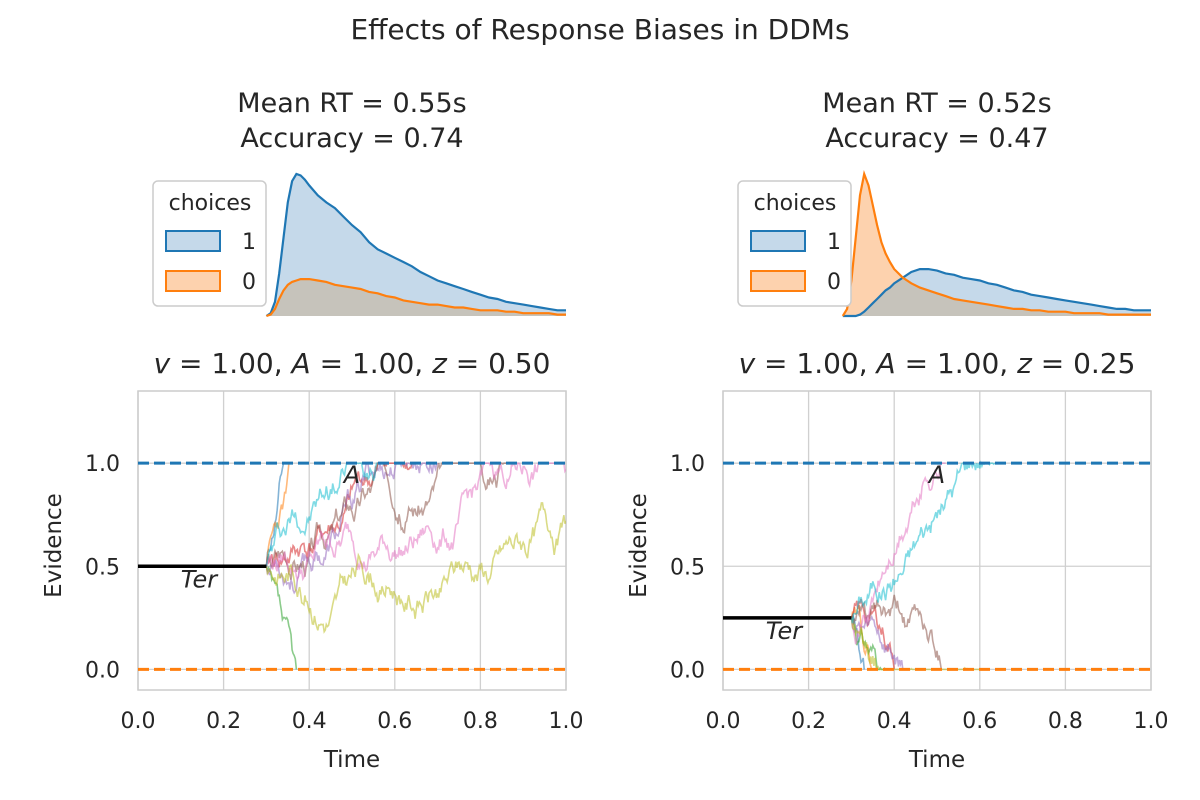 The height and width of the screenshot is (800, 1200). What do you see at coordinates (351, 138) in the screenshot?
I see `left-stats-accuracy: Accuracy = 0.74` at bounding box center [351, 138].